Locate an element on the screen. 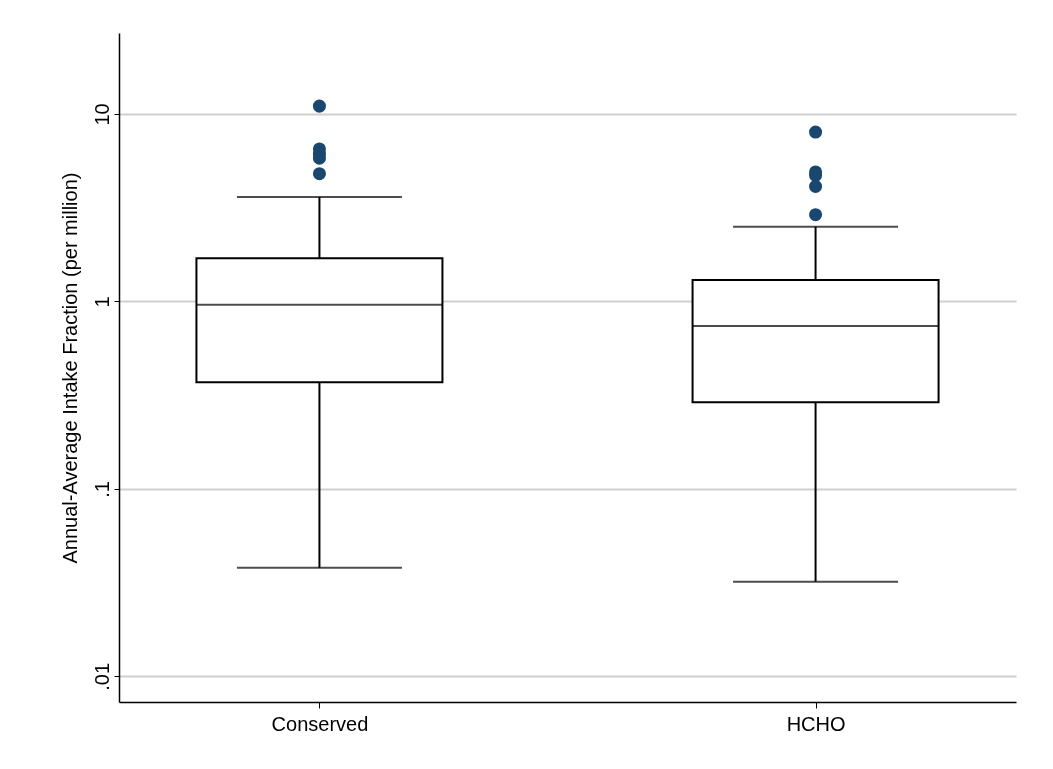  y-tick-label: 10 is located at coordinates (101, 114).